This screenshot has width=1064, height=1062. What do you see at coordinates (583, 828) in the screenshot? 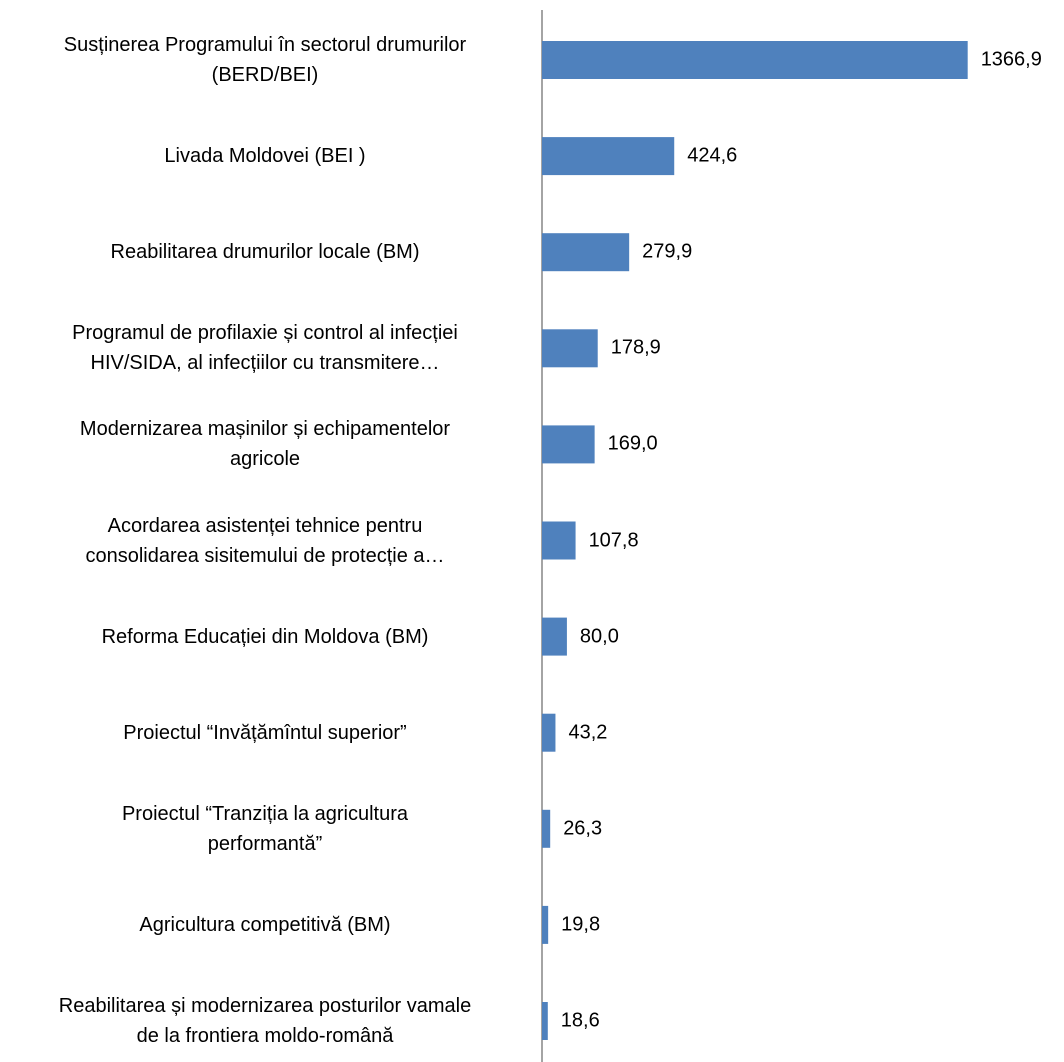
I see `value-label: 26,3` at bounding box center [583, 828].